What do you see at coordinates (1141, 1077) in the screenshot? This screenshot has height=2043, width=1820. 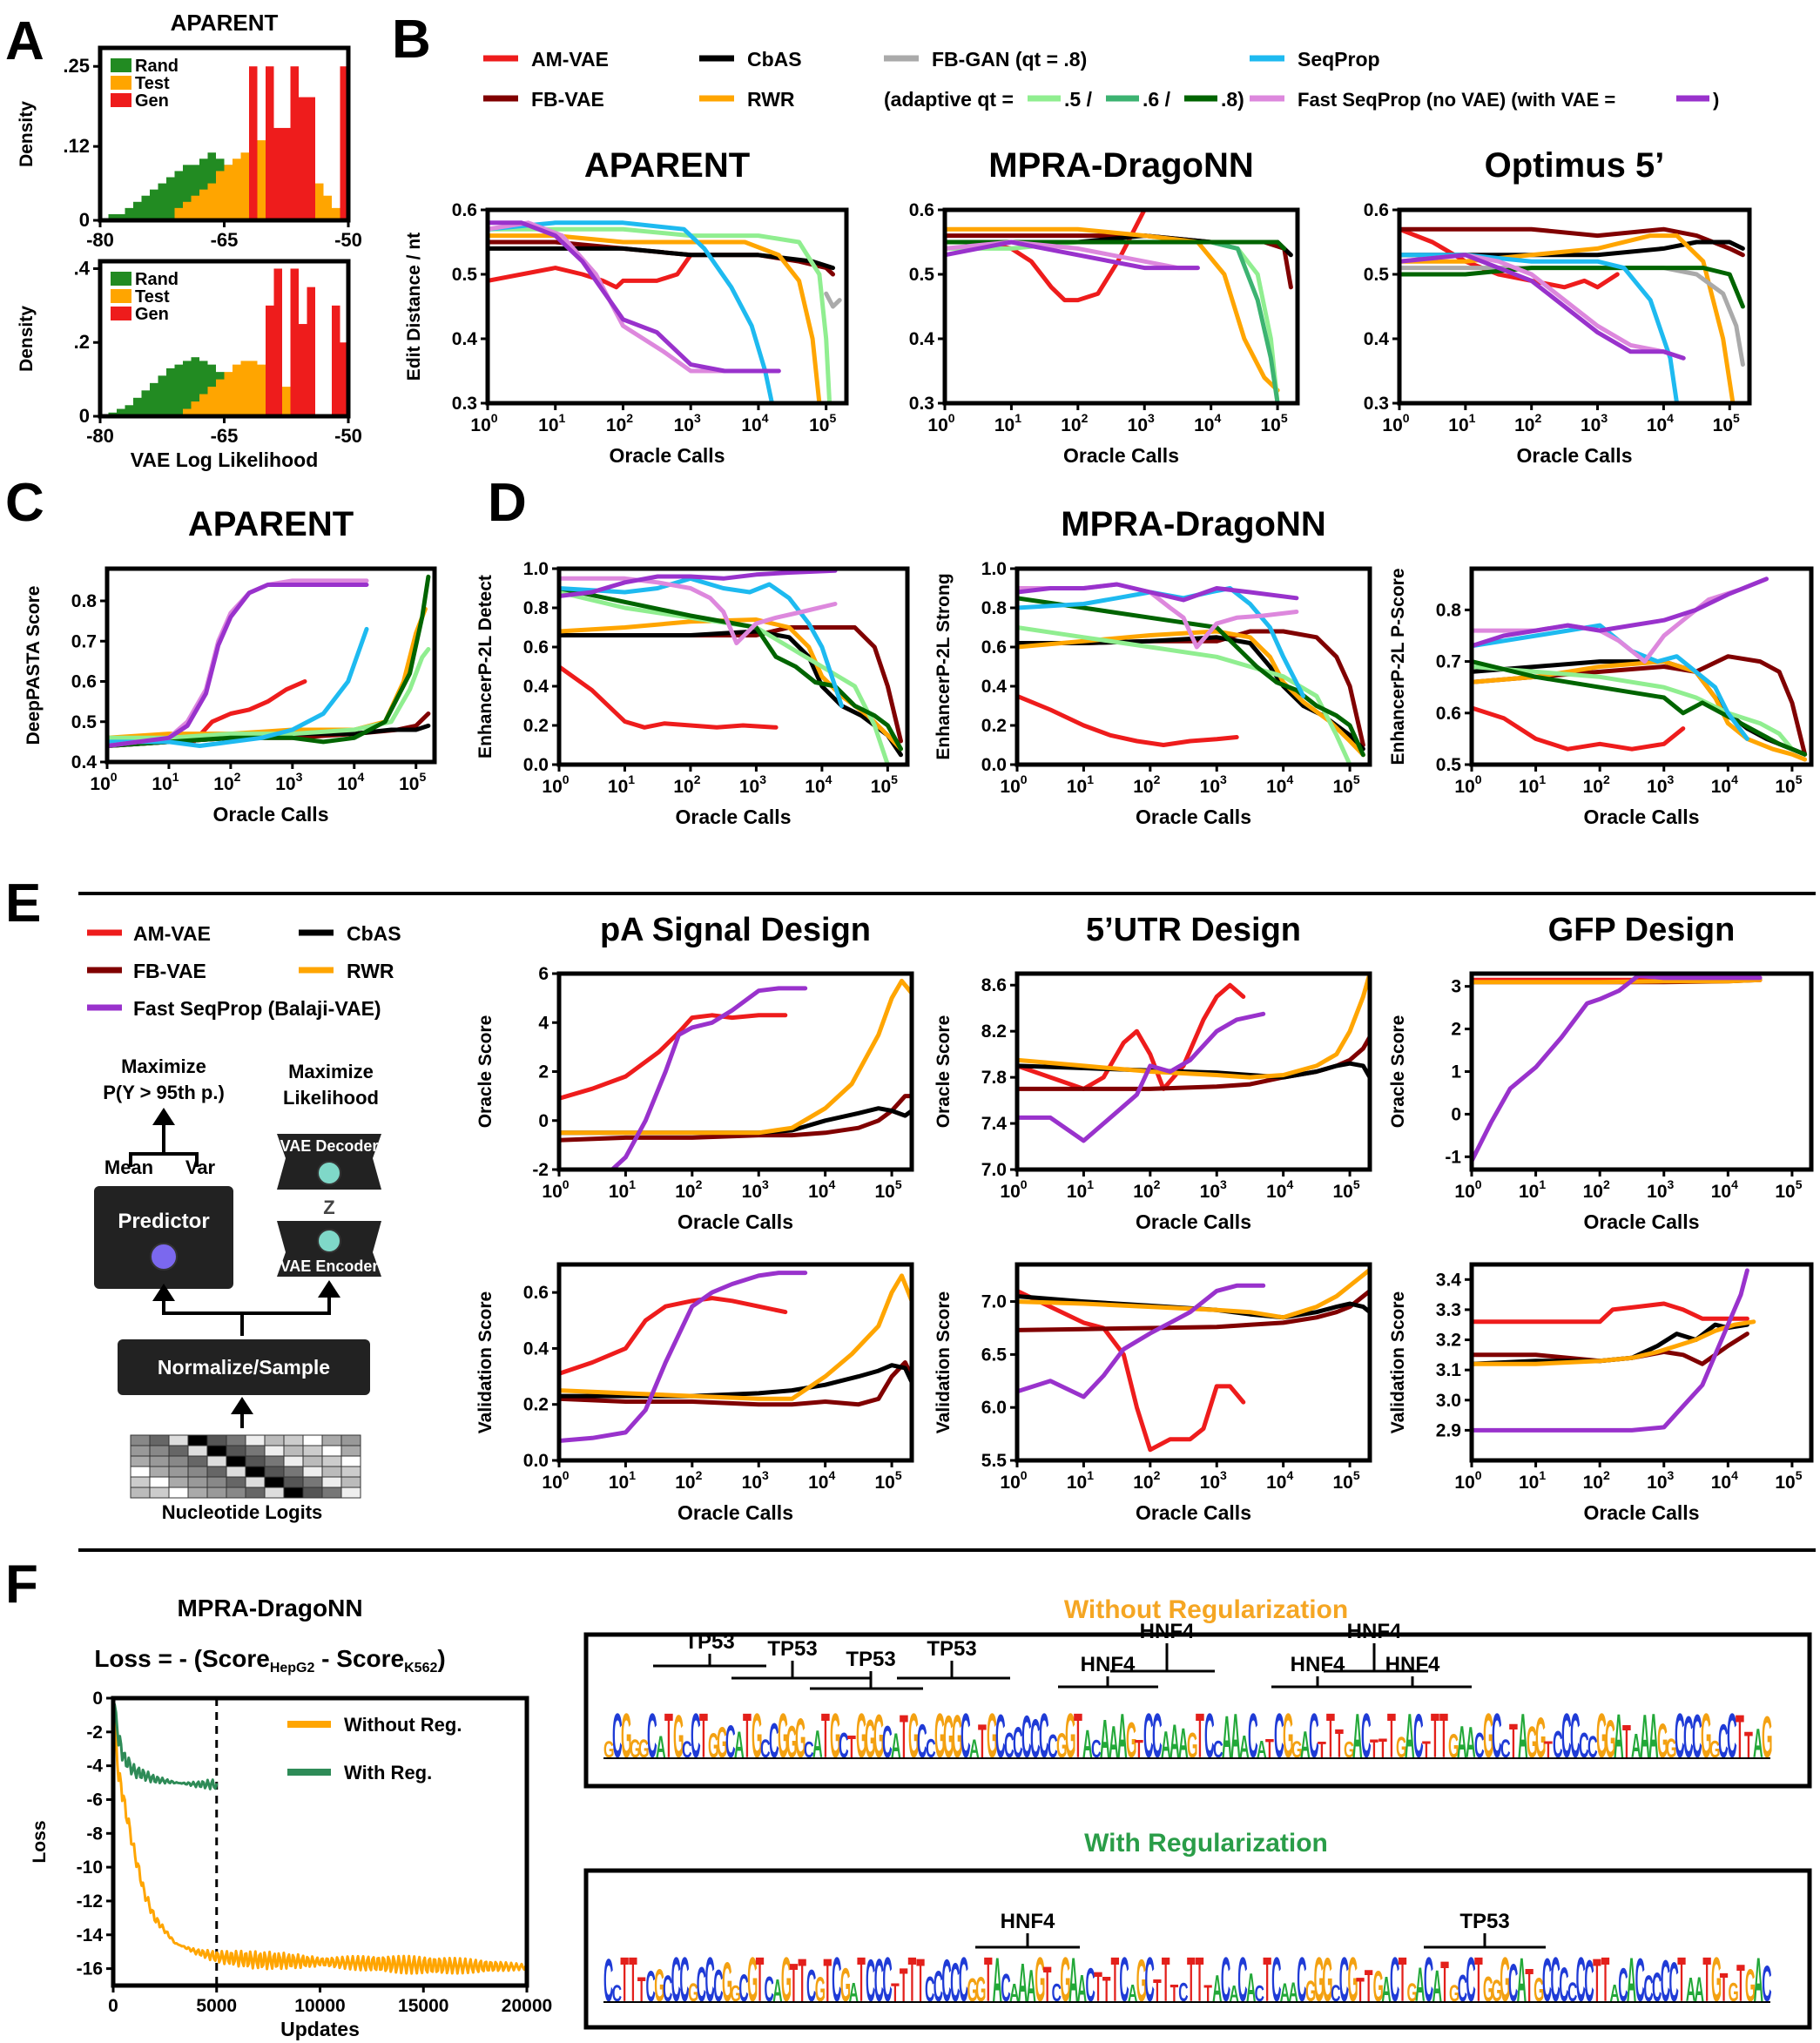 I see `series-line-fast-seqprop-balaji-vae-` at bounding box center [1141, 1077].